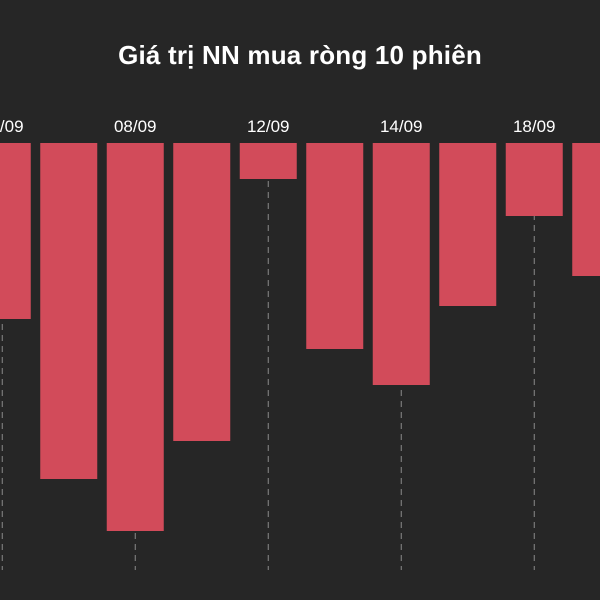 This screenshot has width=600, height=600. I want to click on chart-title: Giá trị NN mua ròng 10 phiên, so click(300, 55).